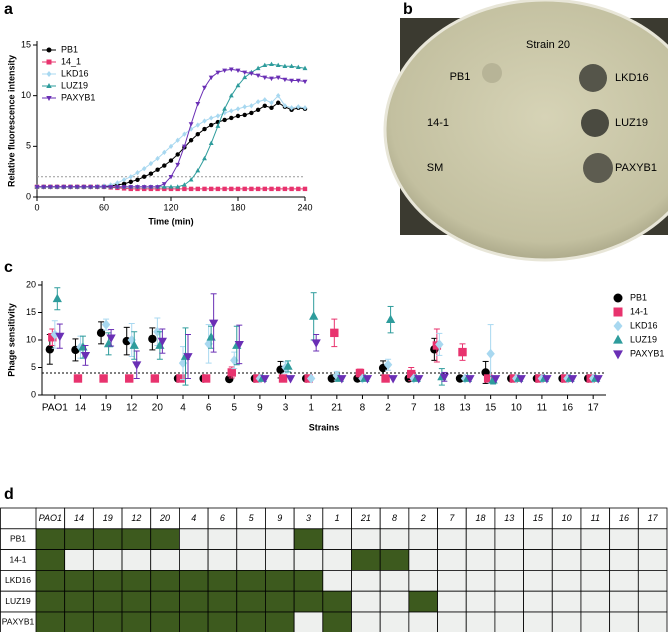 The image size is (668, 632). I want to click on x-tick-label: 240, so click(304, 207).